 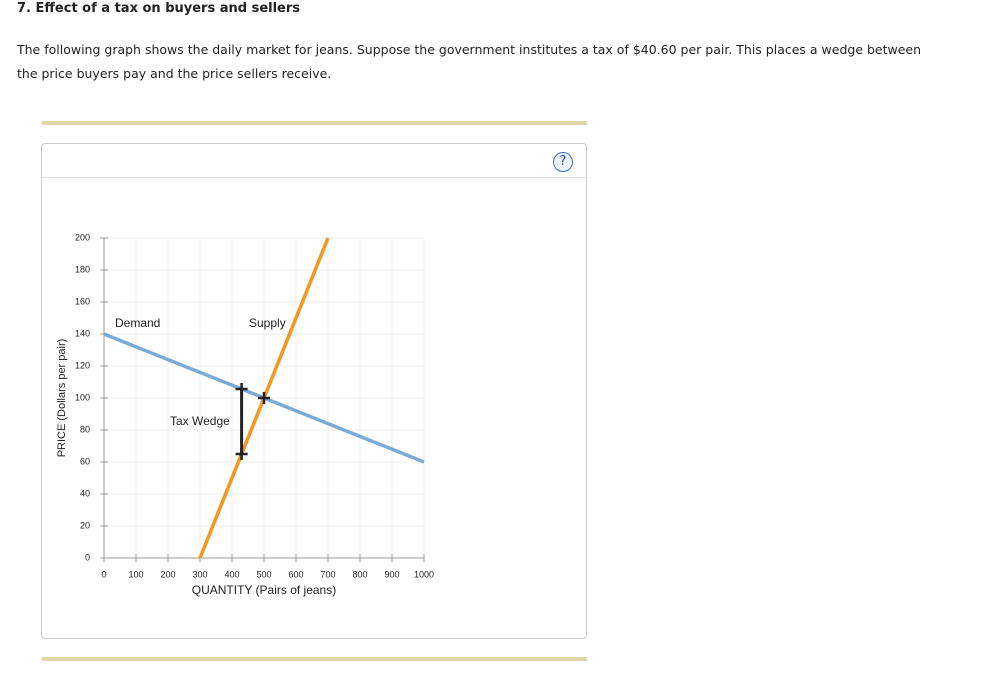 I want to click on help-button: ?, so click(x=563, y=162).